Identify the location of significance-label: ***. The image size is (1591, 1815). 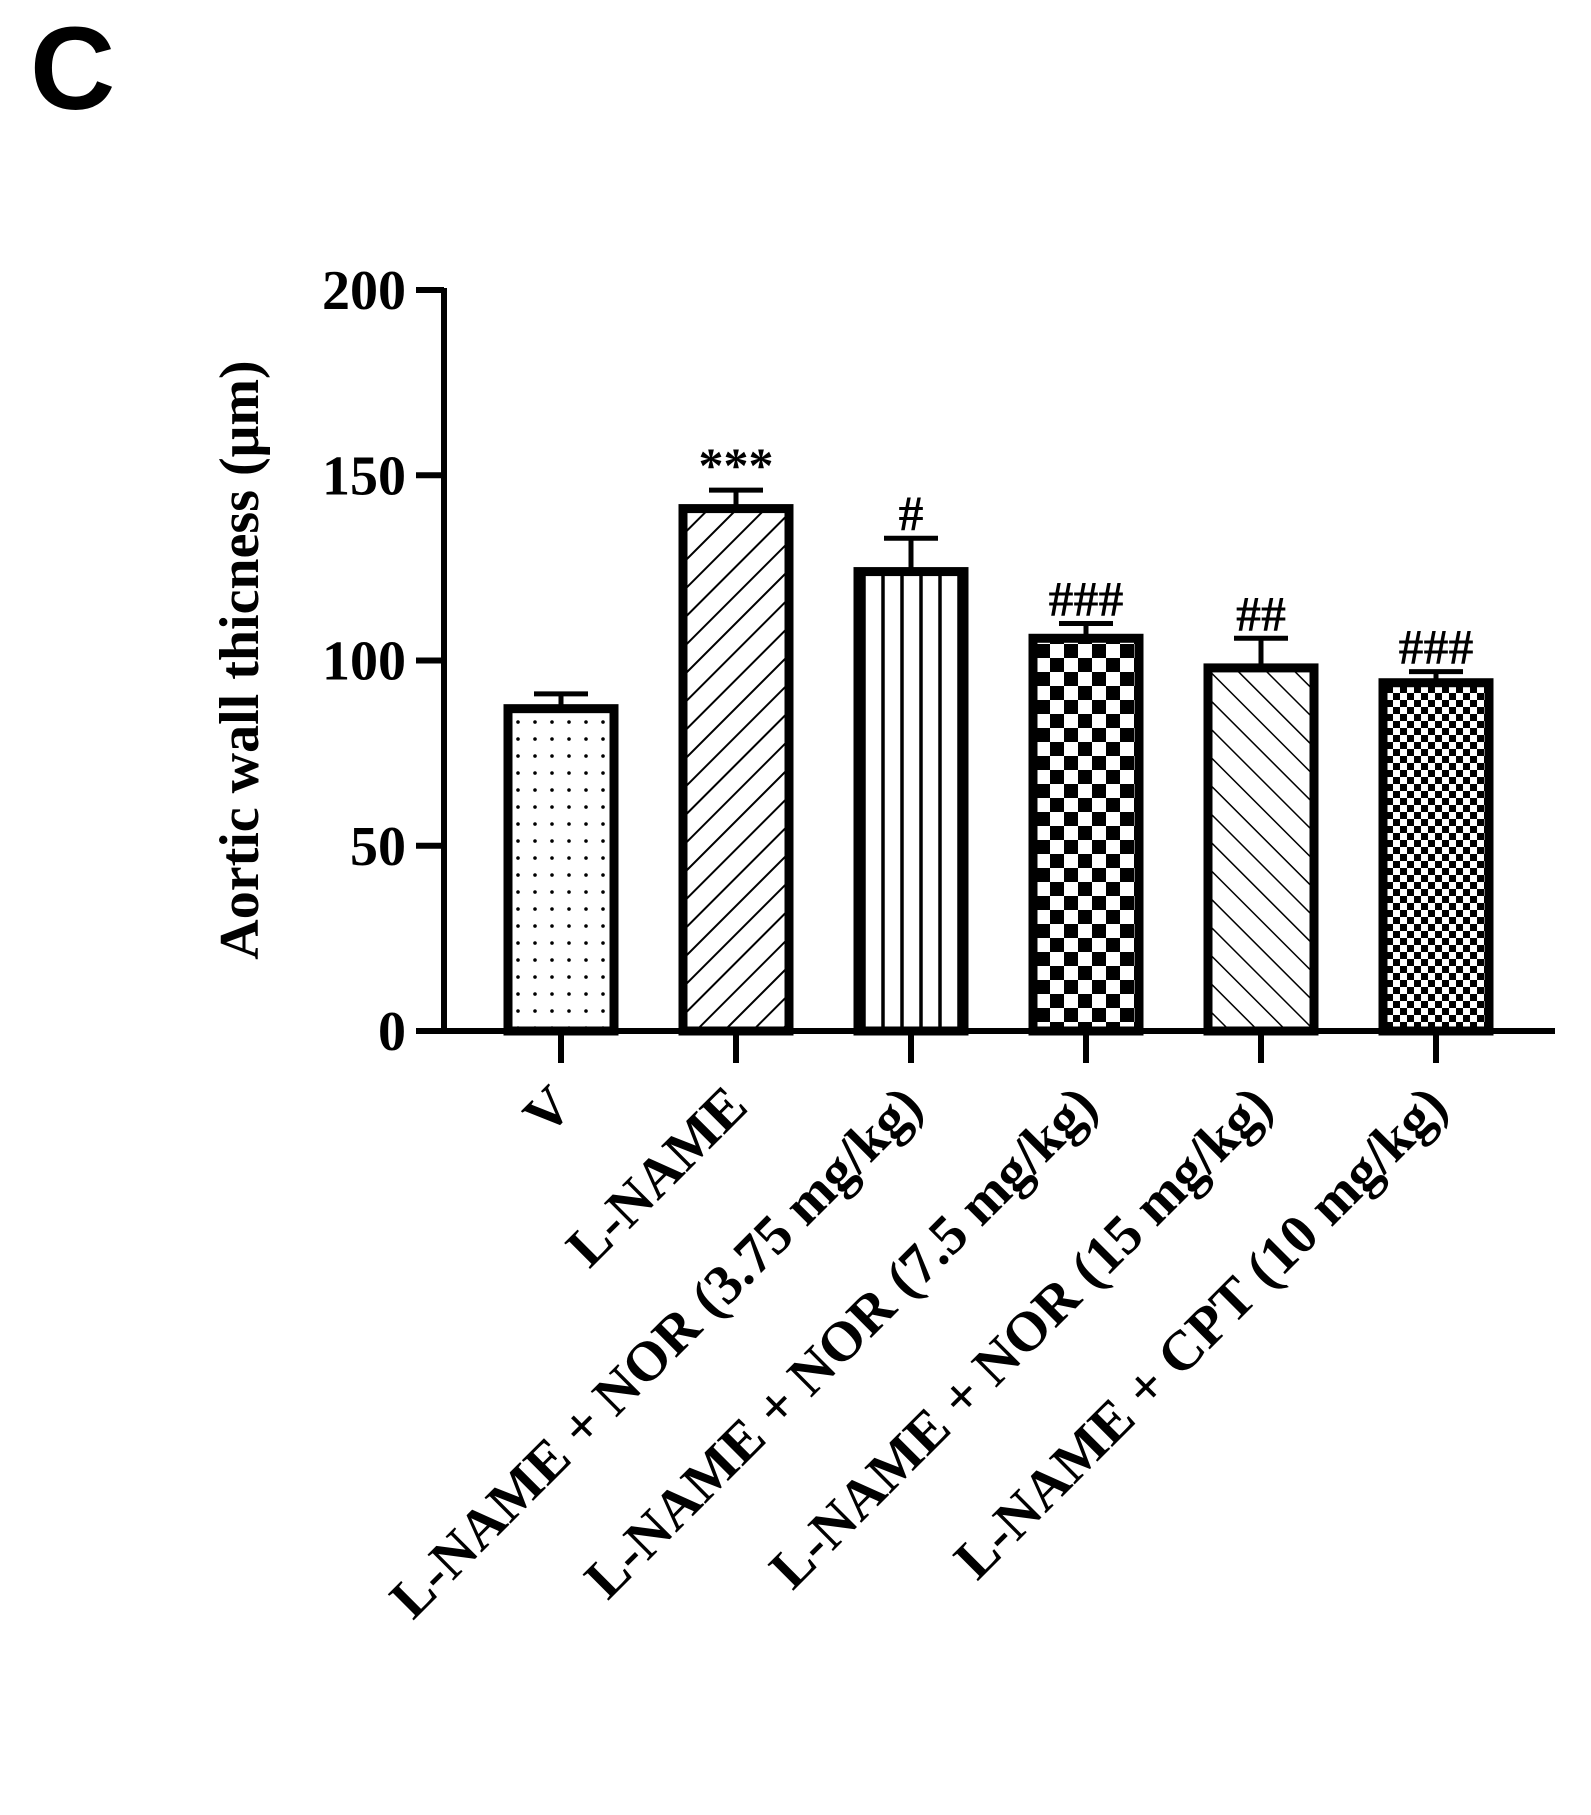
(736, 465).